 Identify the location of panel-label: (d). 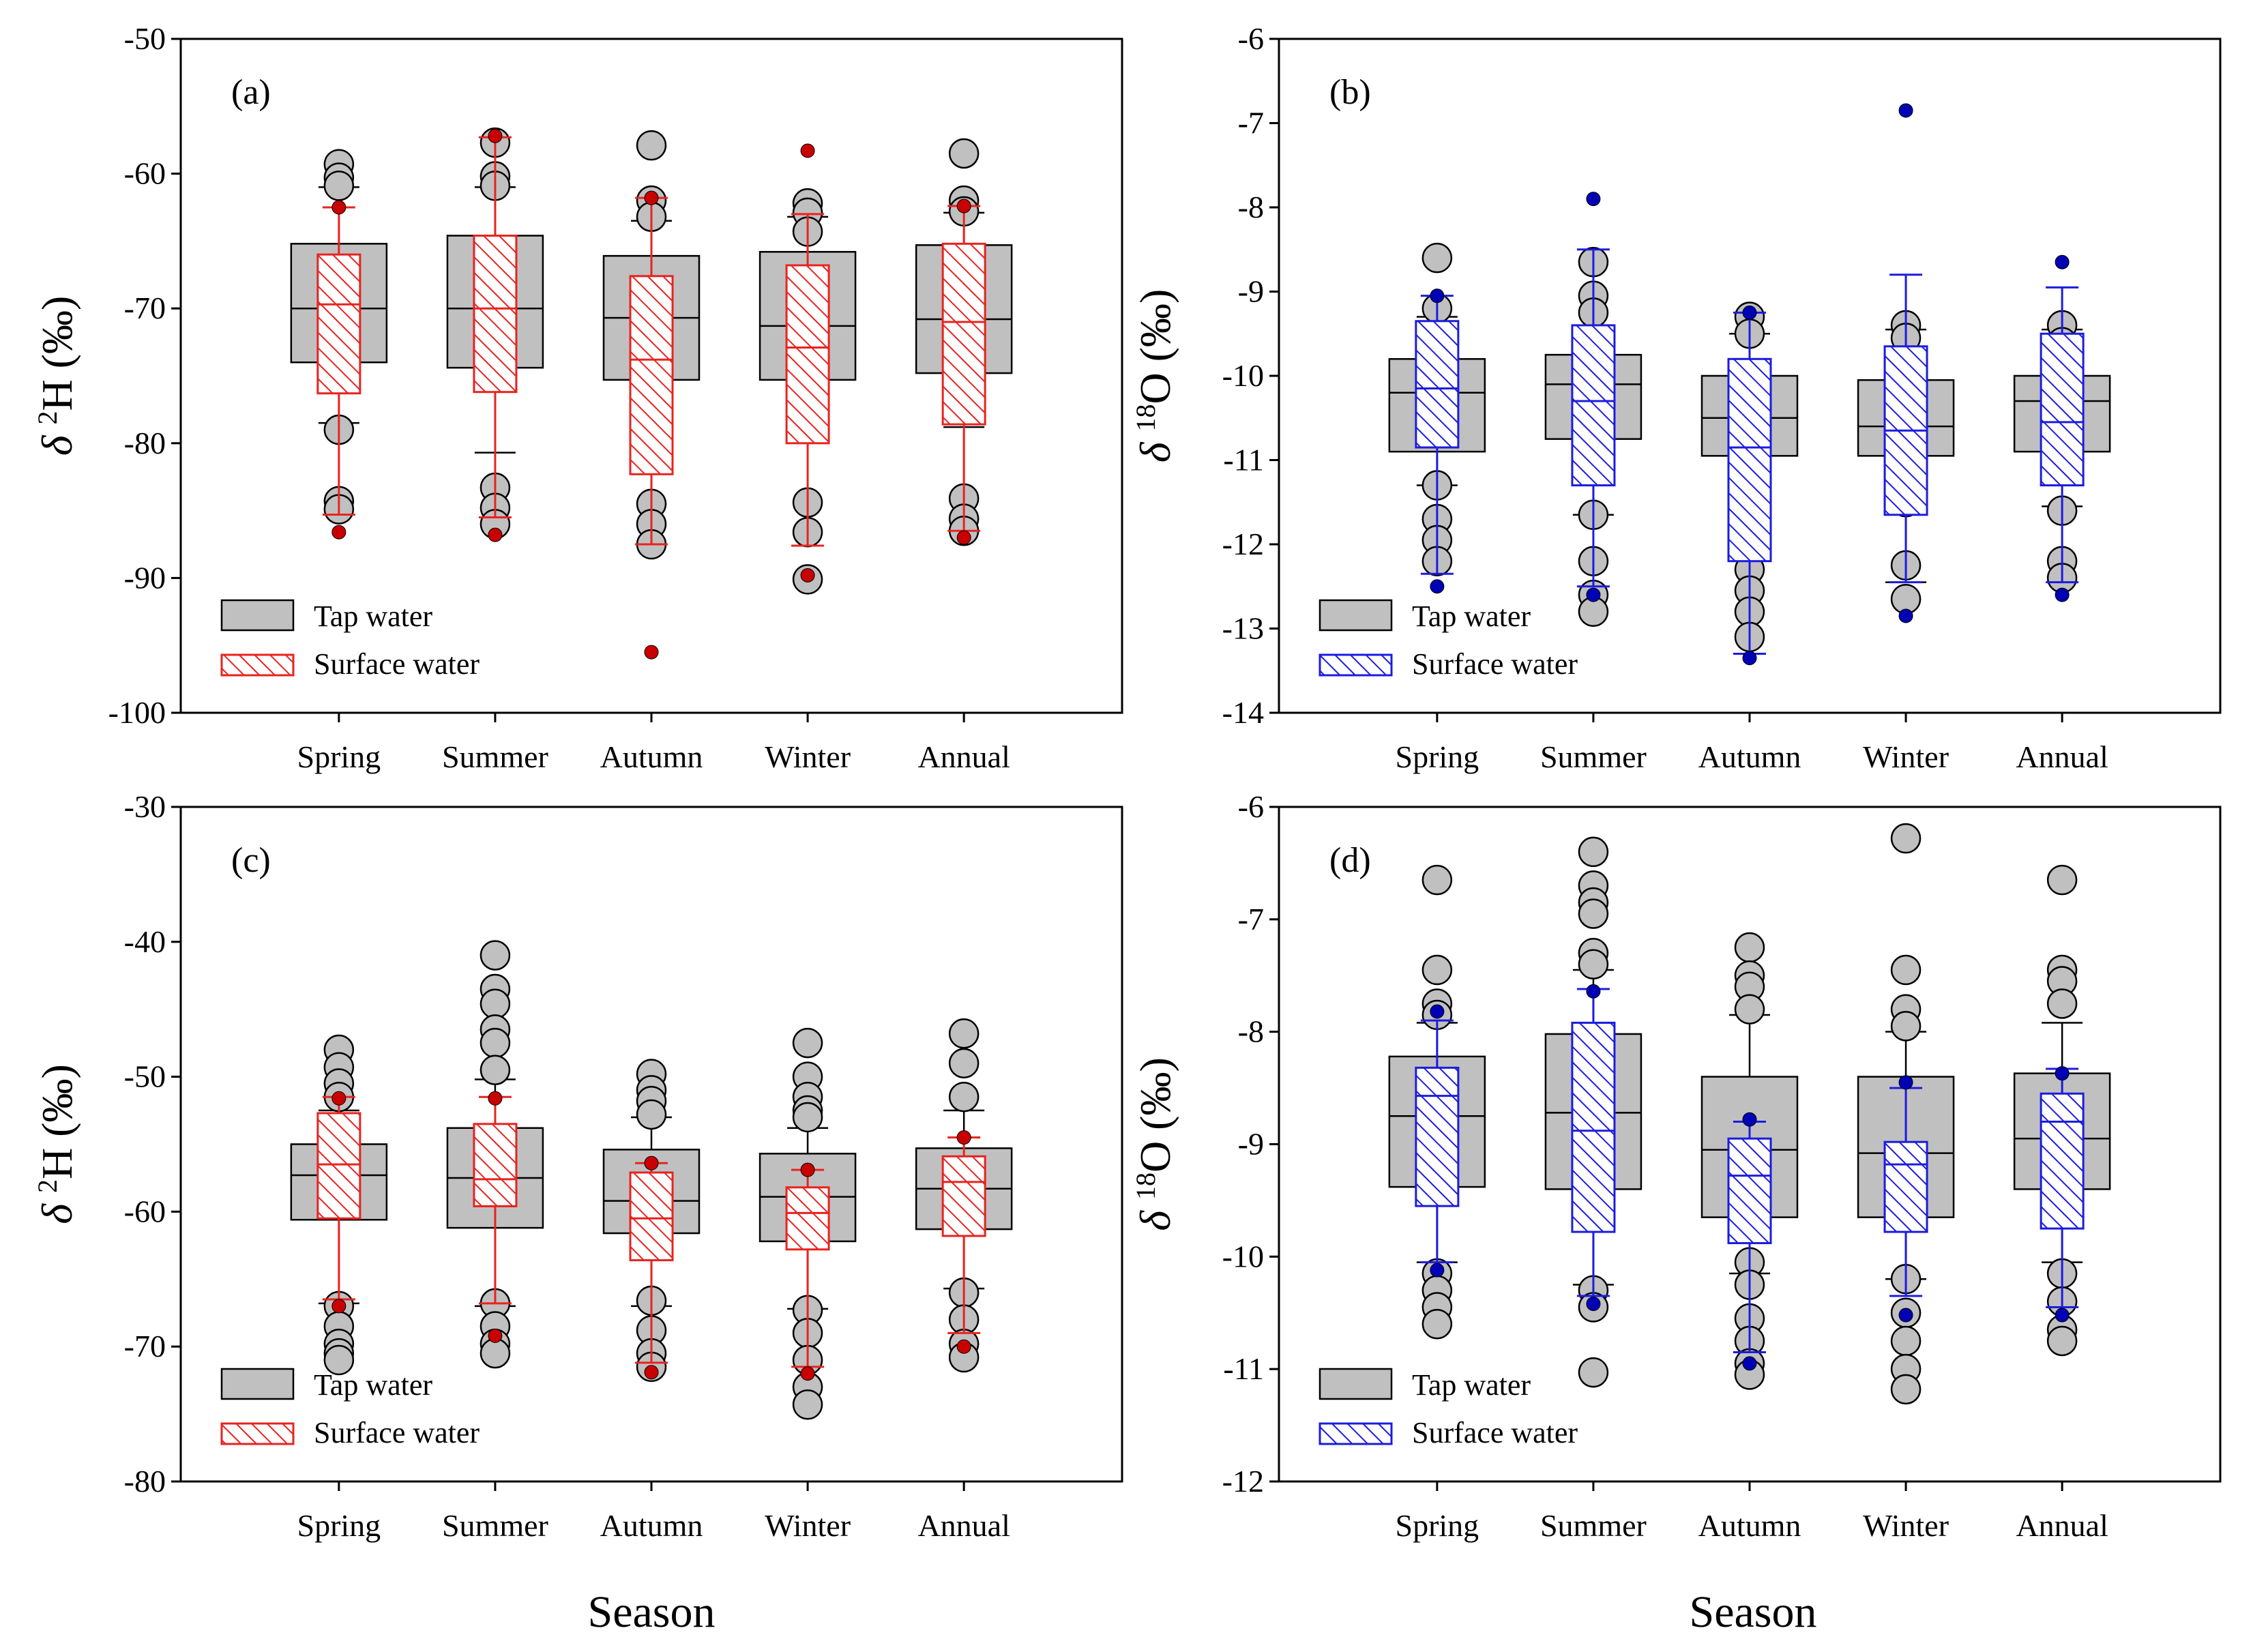
(1350, 861).